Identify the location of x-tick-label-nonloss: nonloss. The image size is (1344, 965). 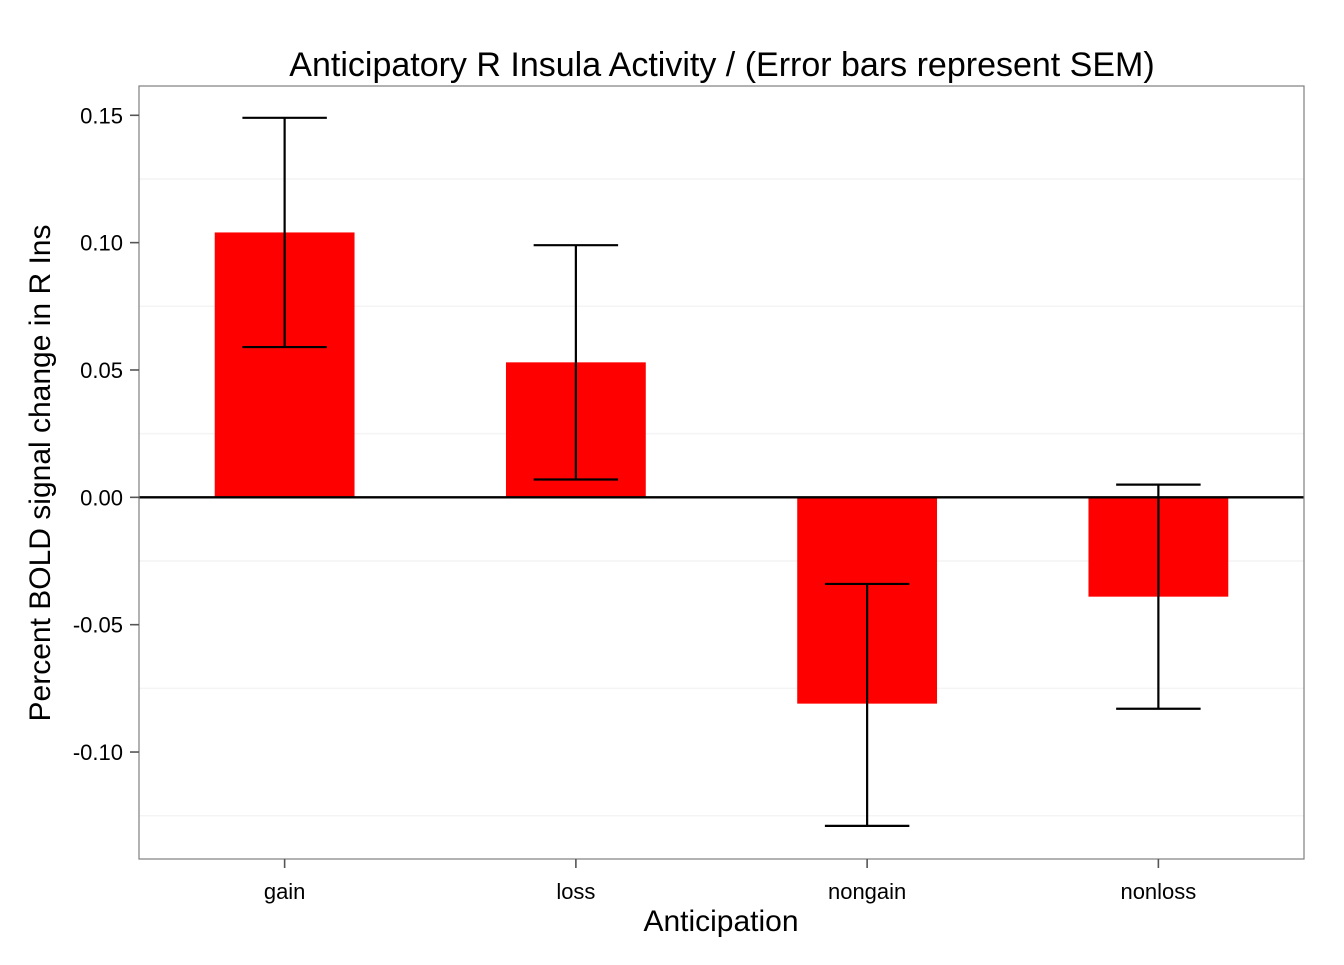
(1158, 891).